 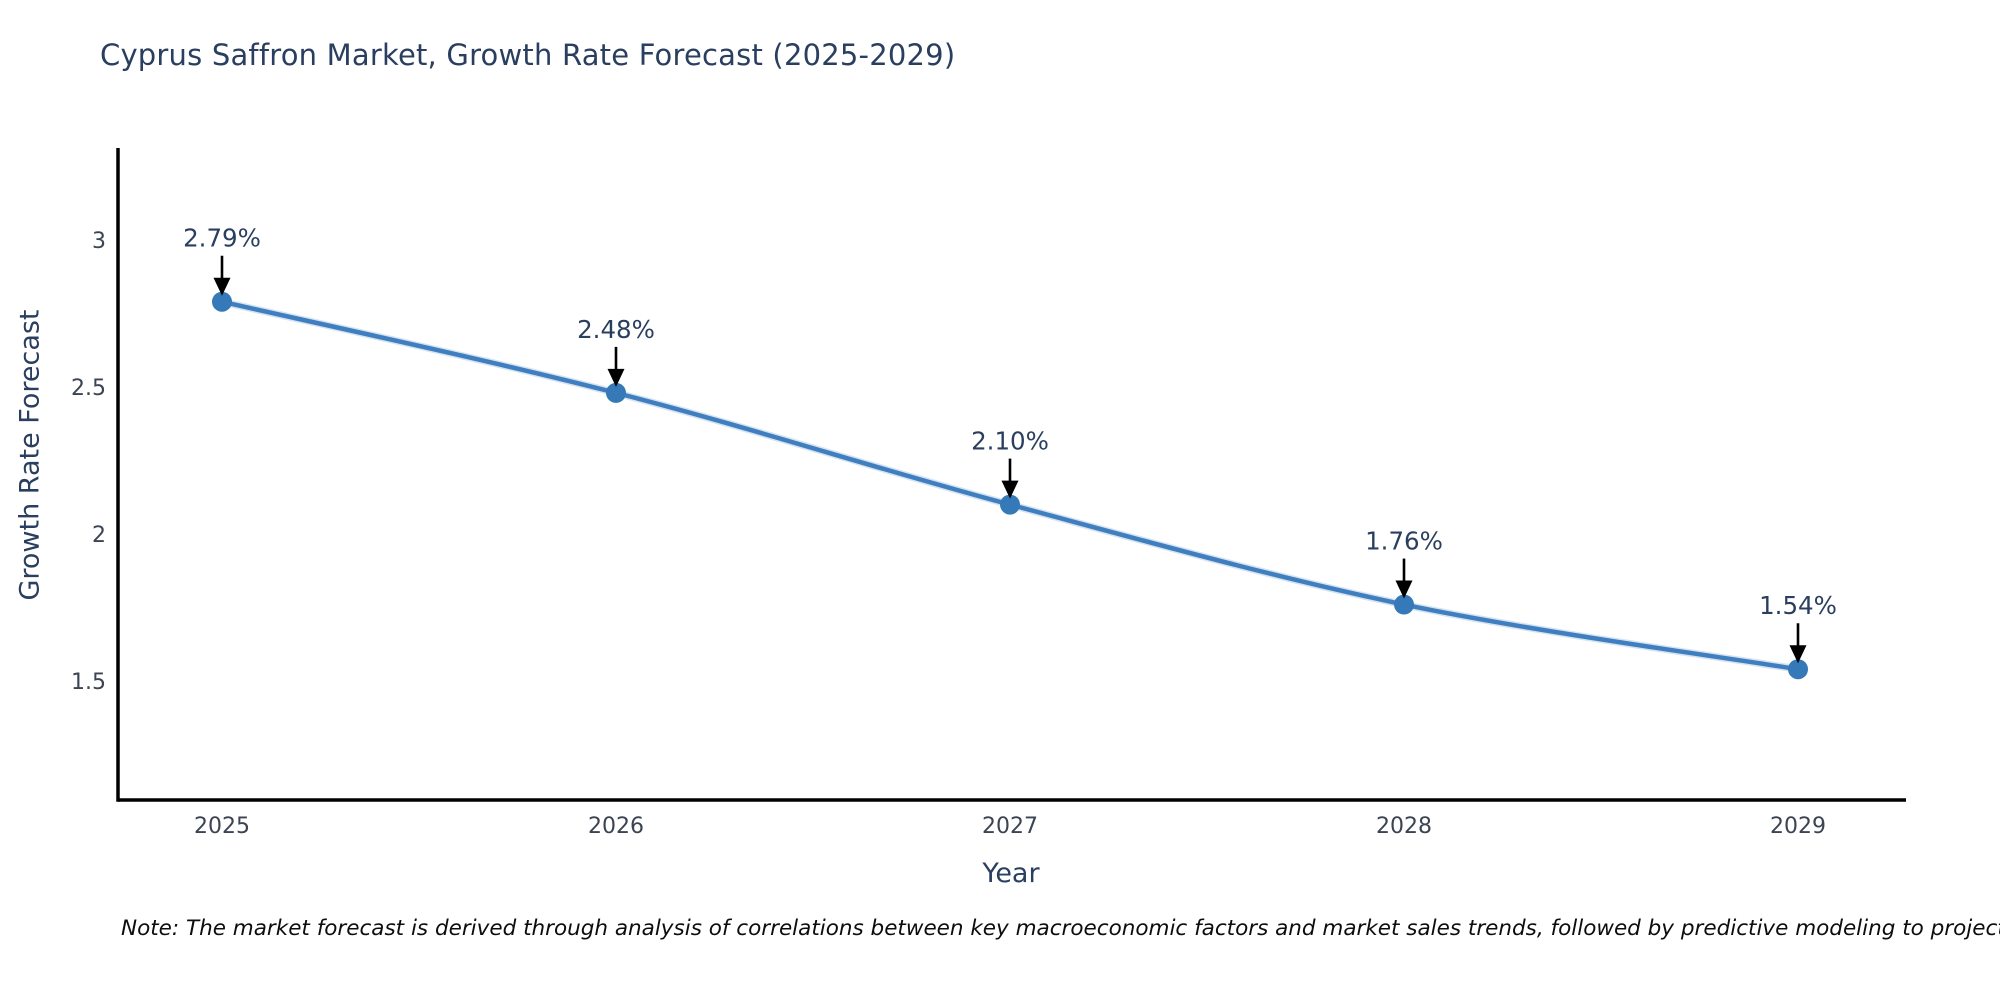 I want to click on data-point-label: 2.48%, so click(x=616, y=329).